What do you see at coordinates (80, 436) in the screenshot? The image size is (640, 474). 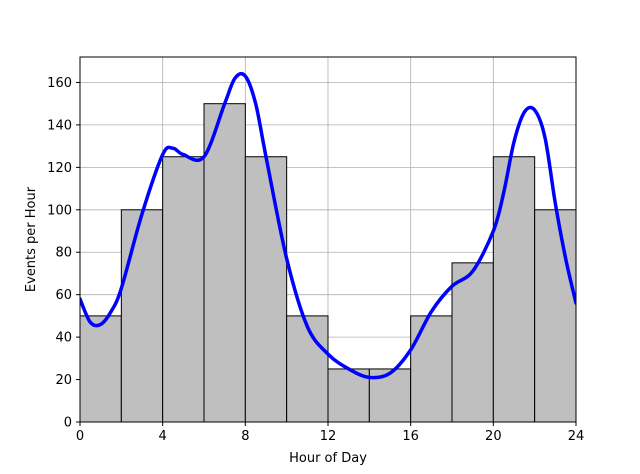 I see `x-tick-label: 0` at bounding box center [80, 436].